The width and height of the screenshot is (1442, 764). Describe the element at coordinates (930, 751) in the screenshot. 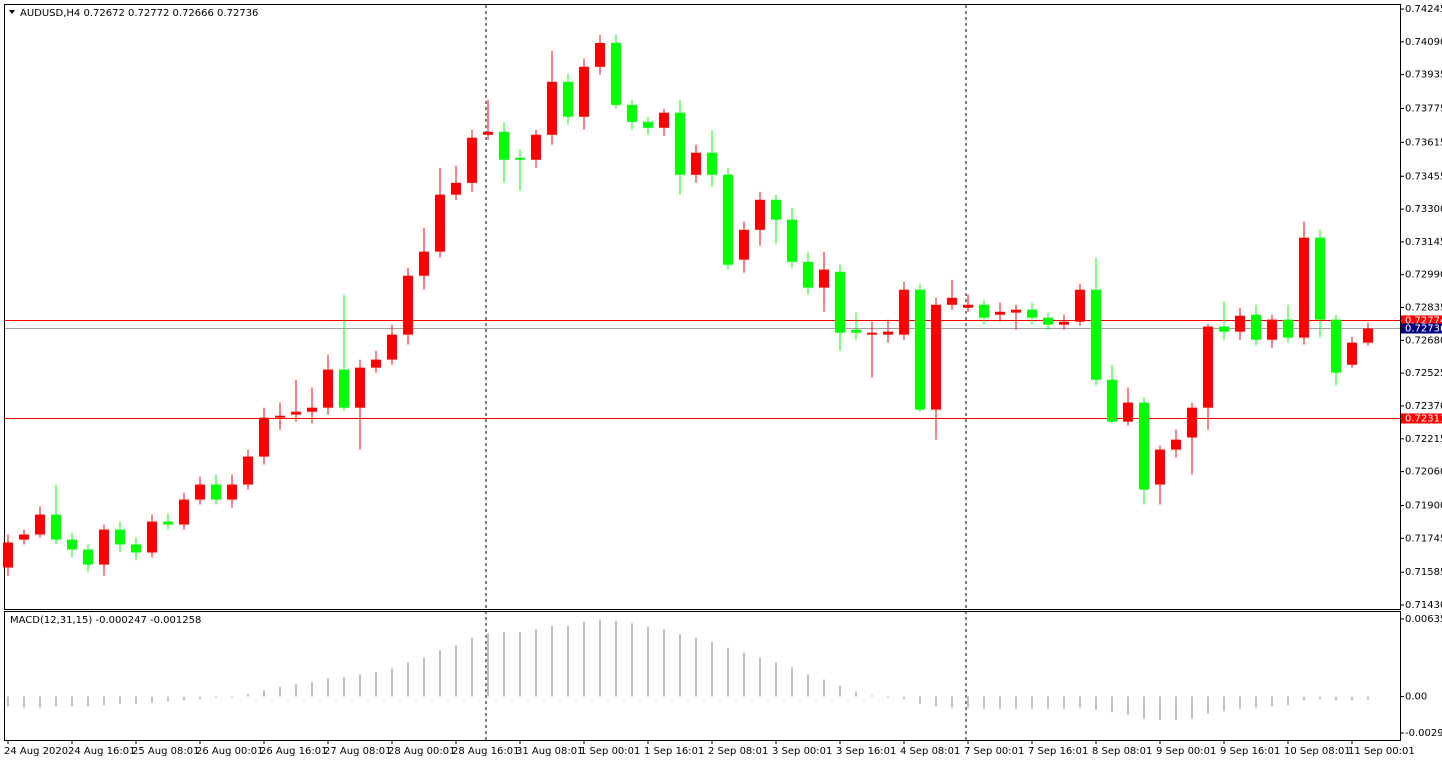

I see `x-tick-label: 4 Sep 08:01` at that location.